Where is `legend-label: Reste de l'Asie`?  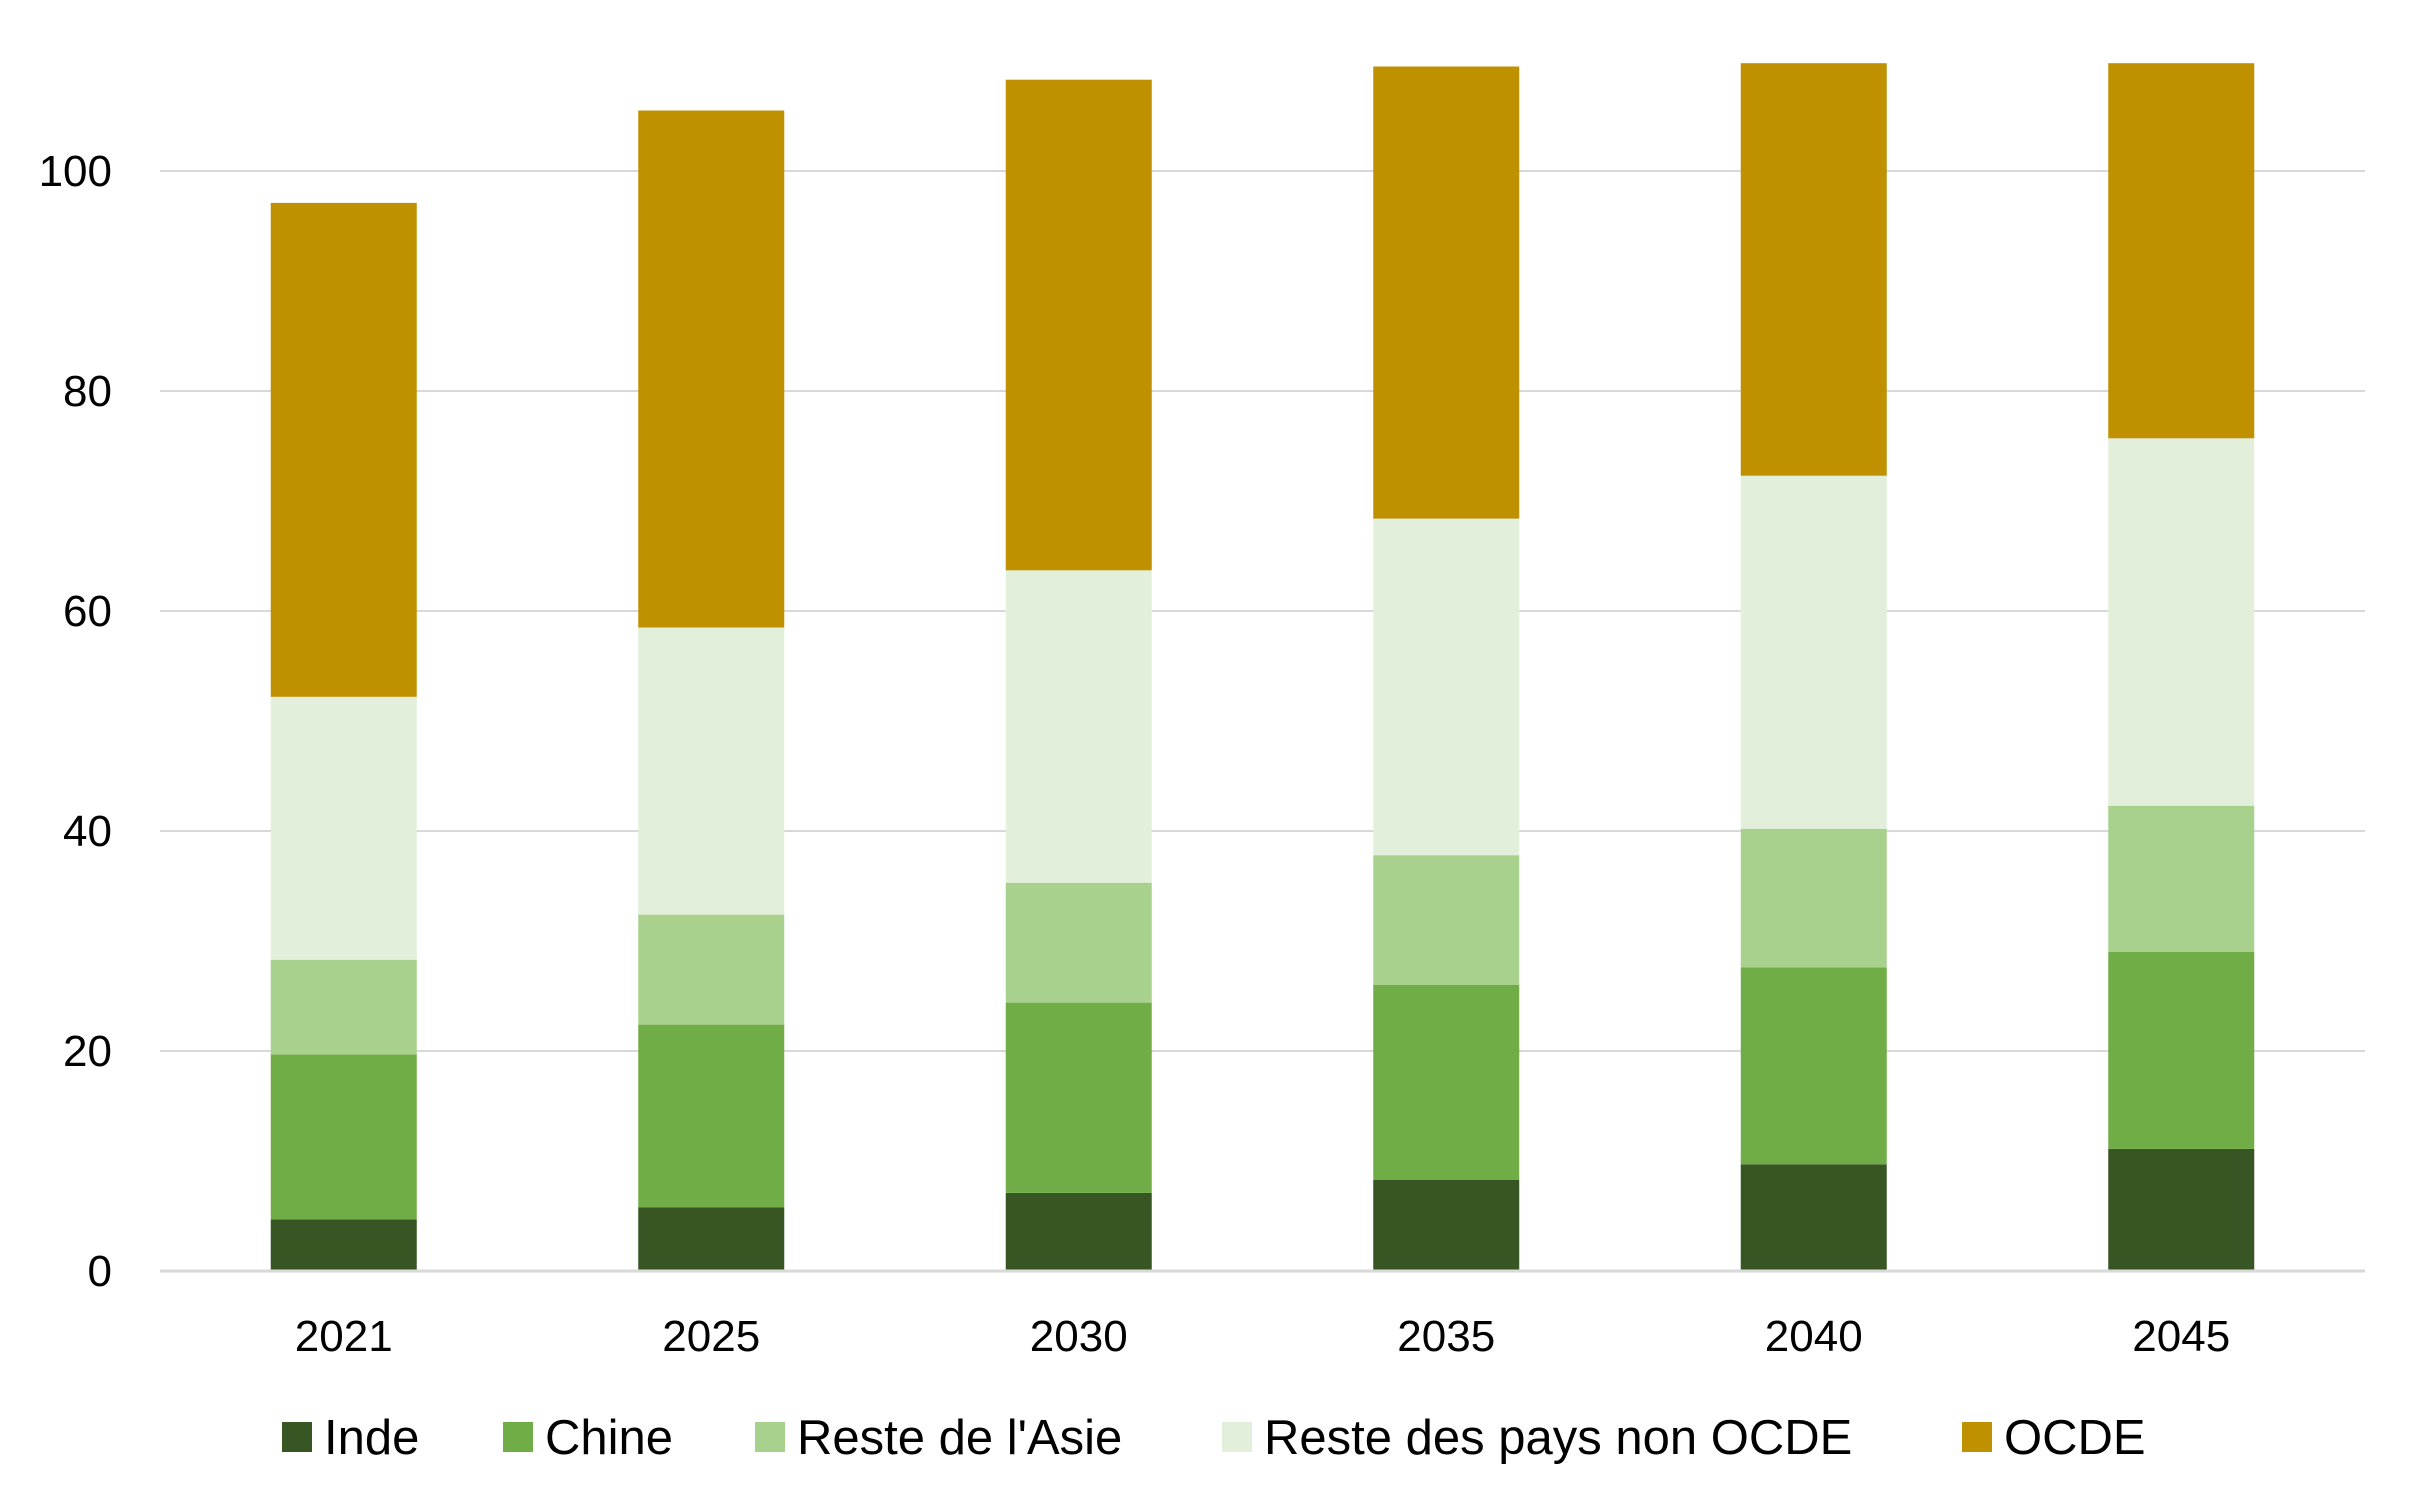 legend-label: Reste de l'Asie is located at coordinates (959, 1438).